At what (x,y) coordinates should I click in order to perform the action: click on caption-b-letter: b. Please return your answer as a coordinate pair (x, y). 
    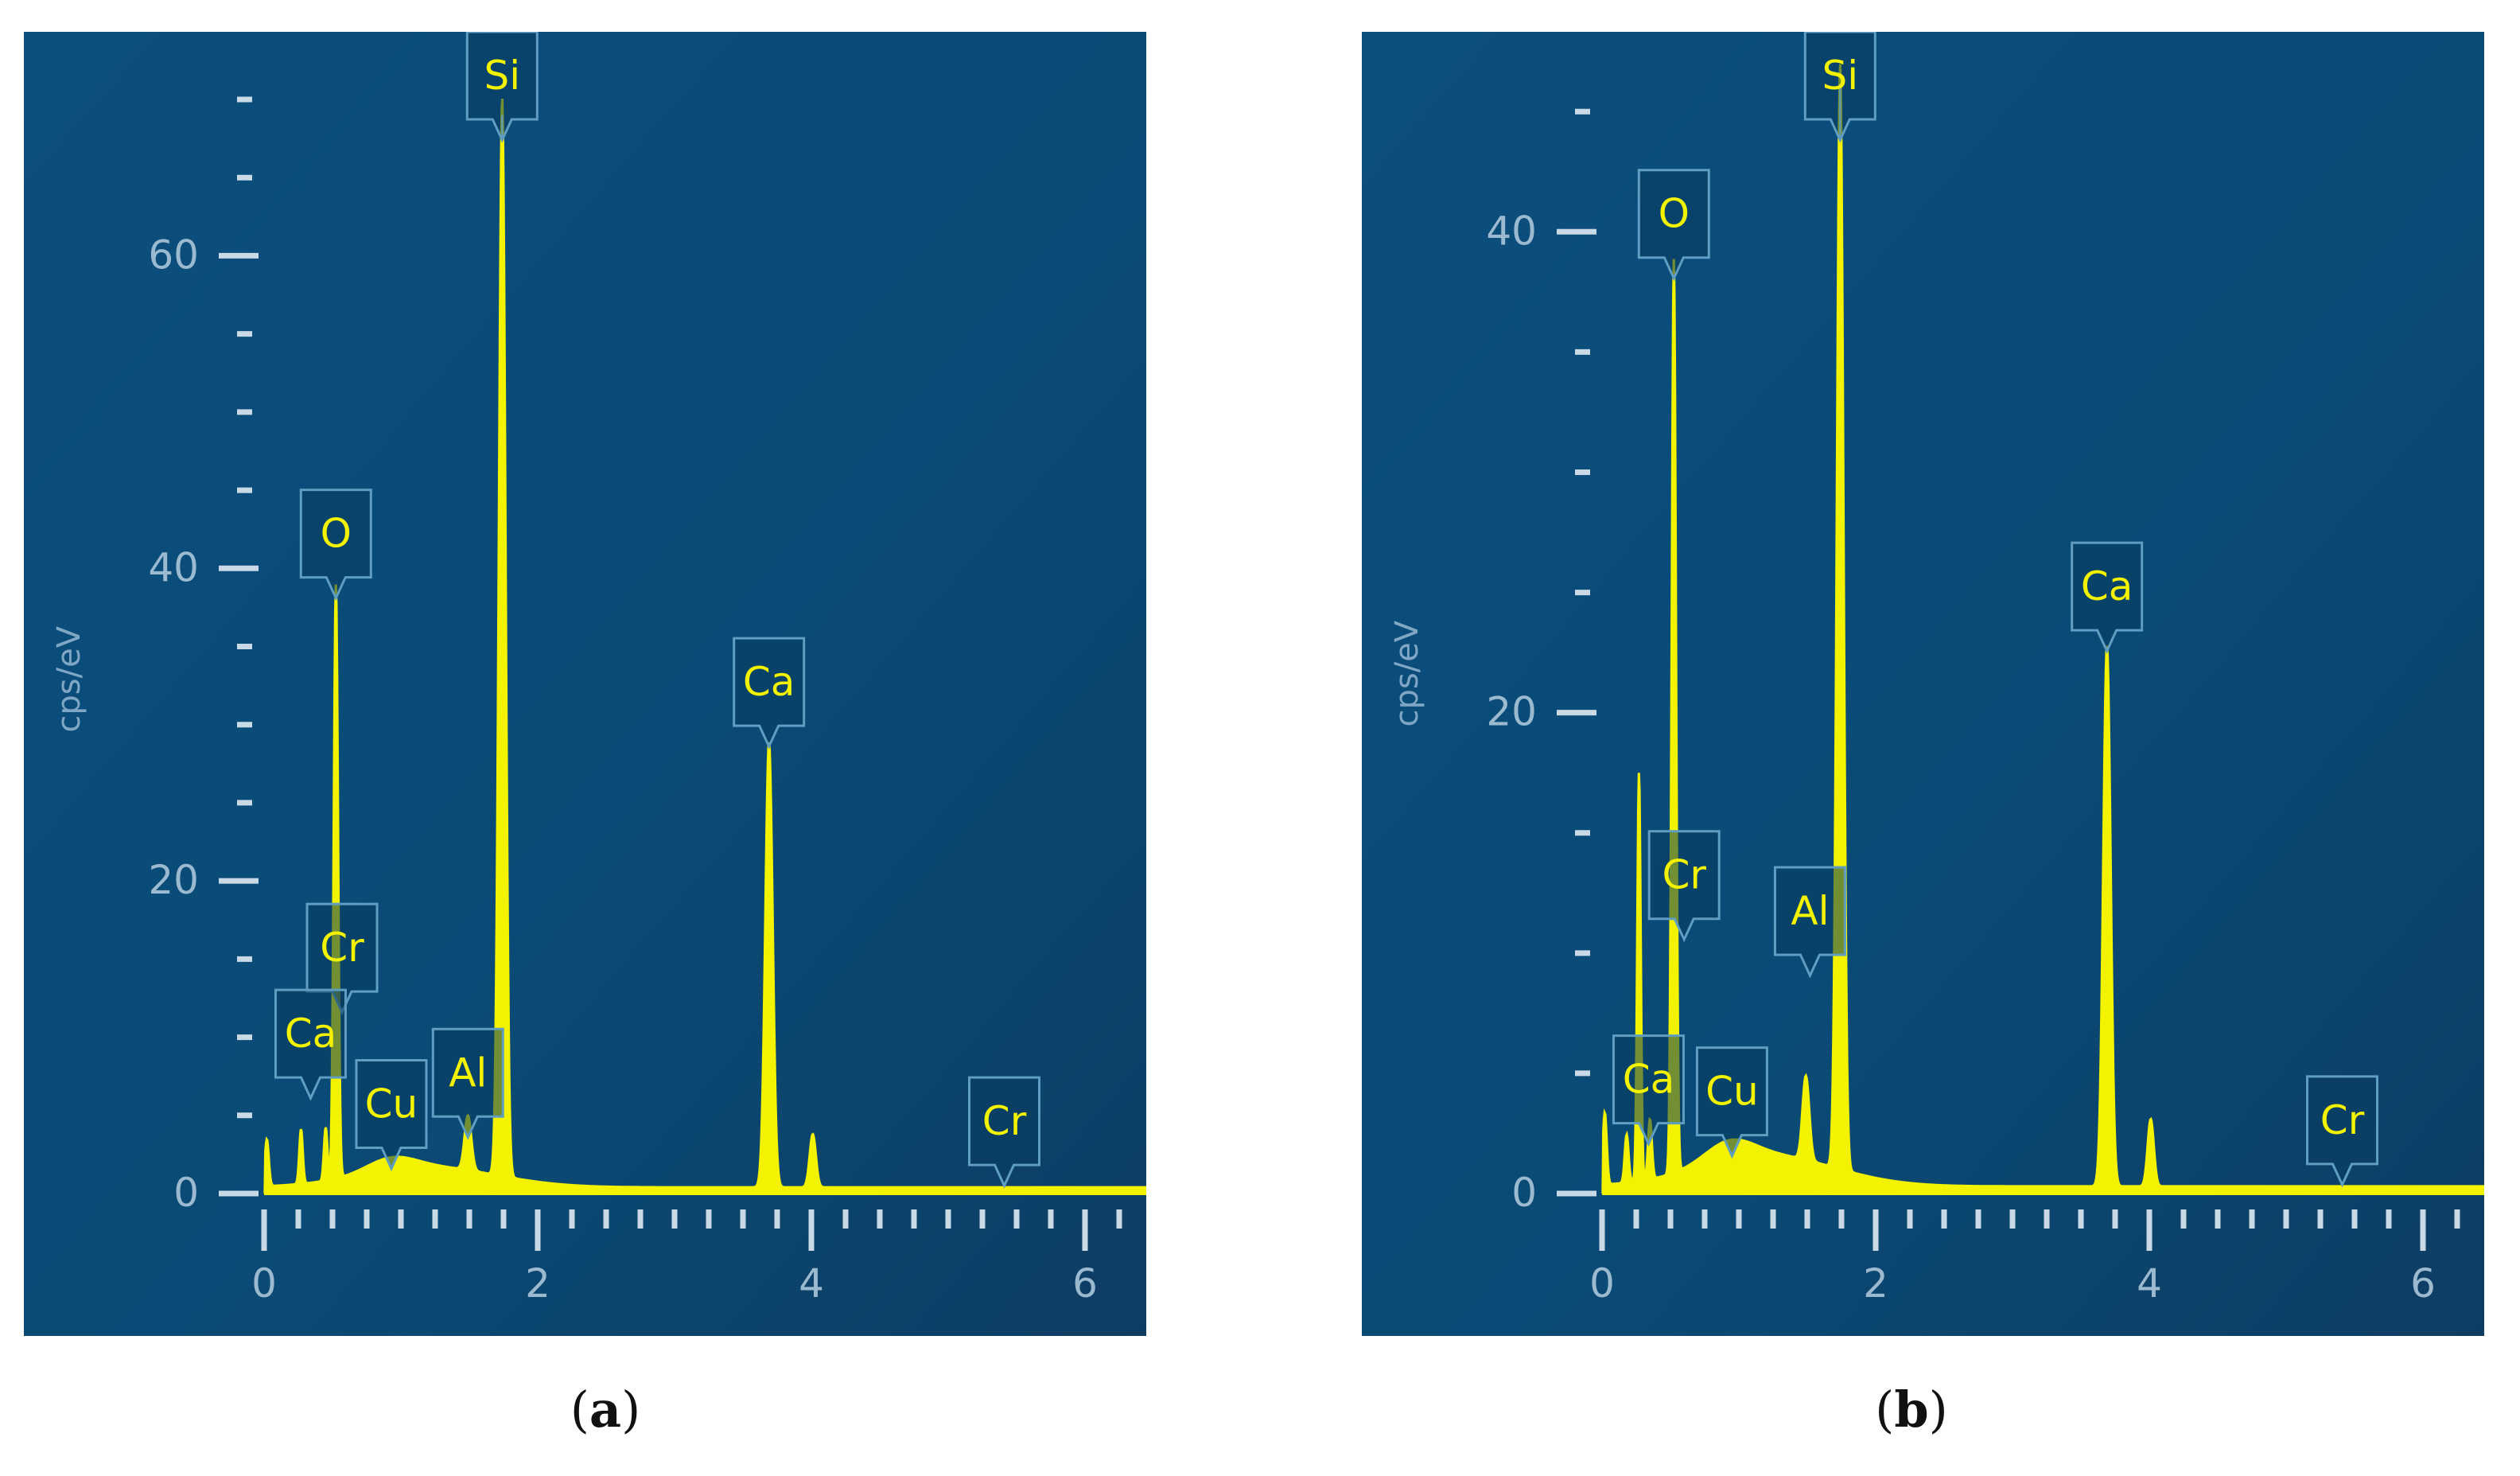
    Looking at the image, I should click on (1911, 1410).